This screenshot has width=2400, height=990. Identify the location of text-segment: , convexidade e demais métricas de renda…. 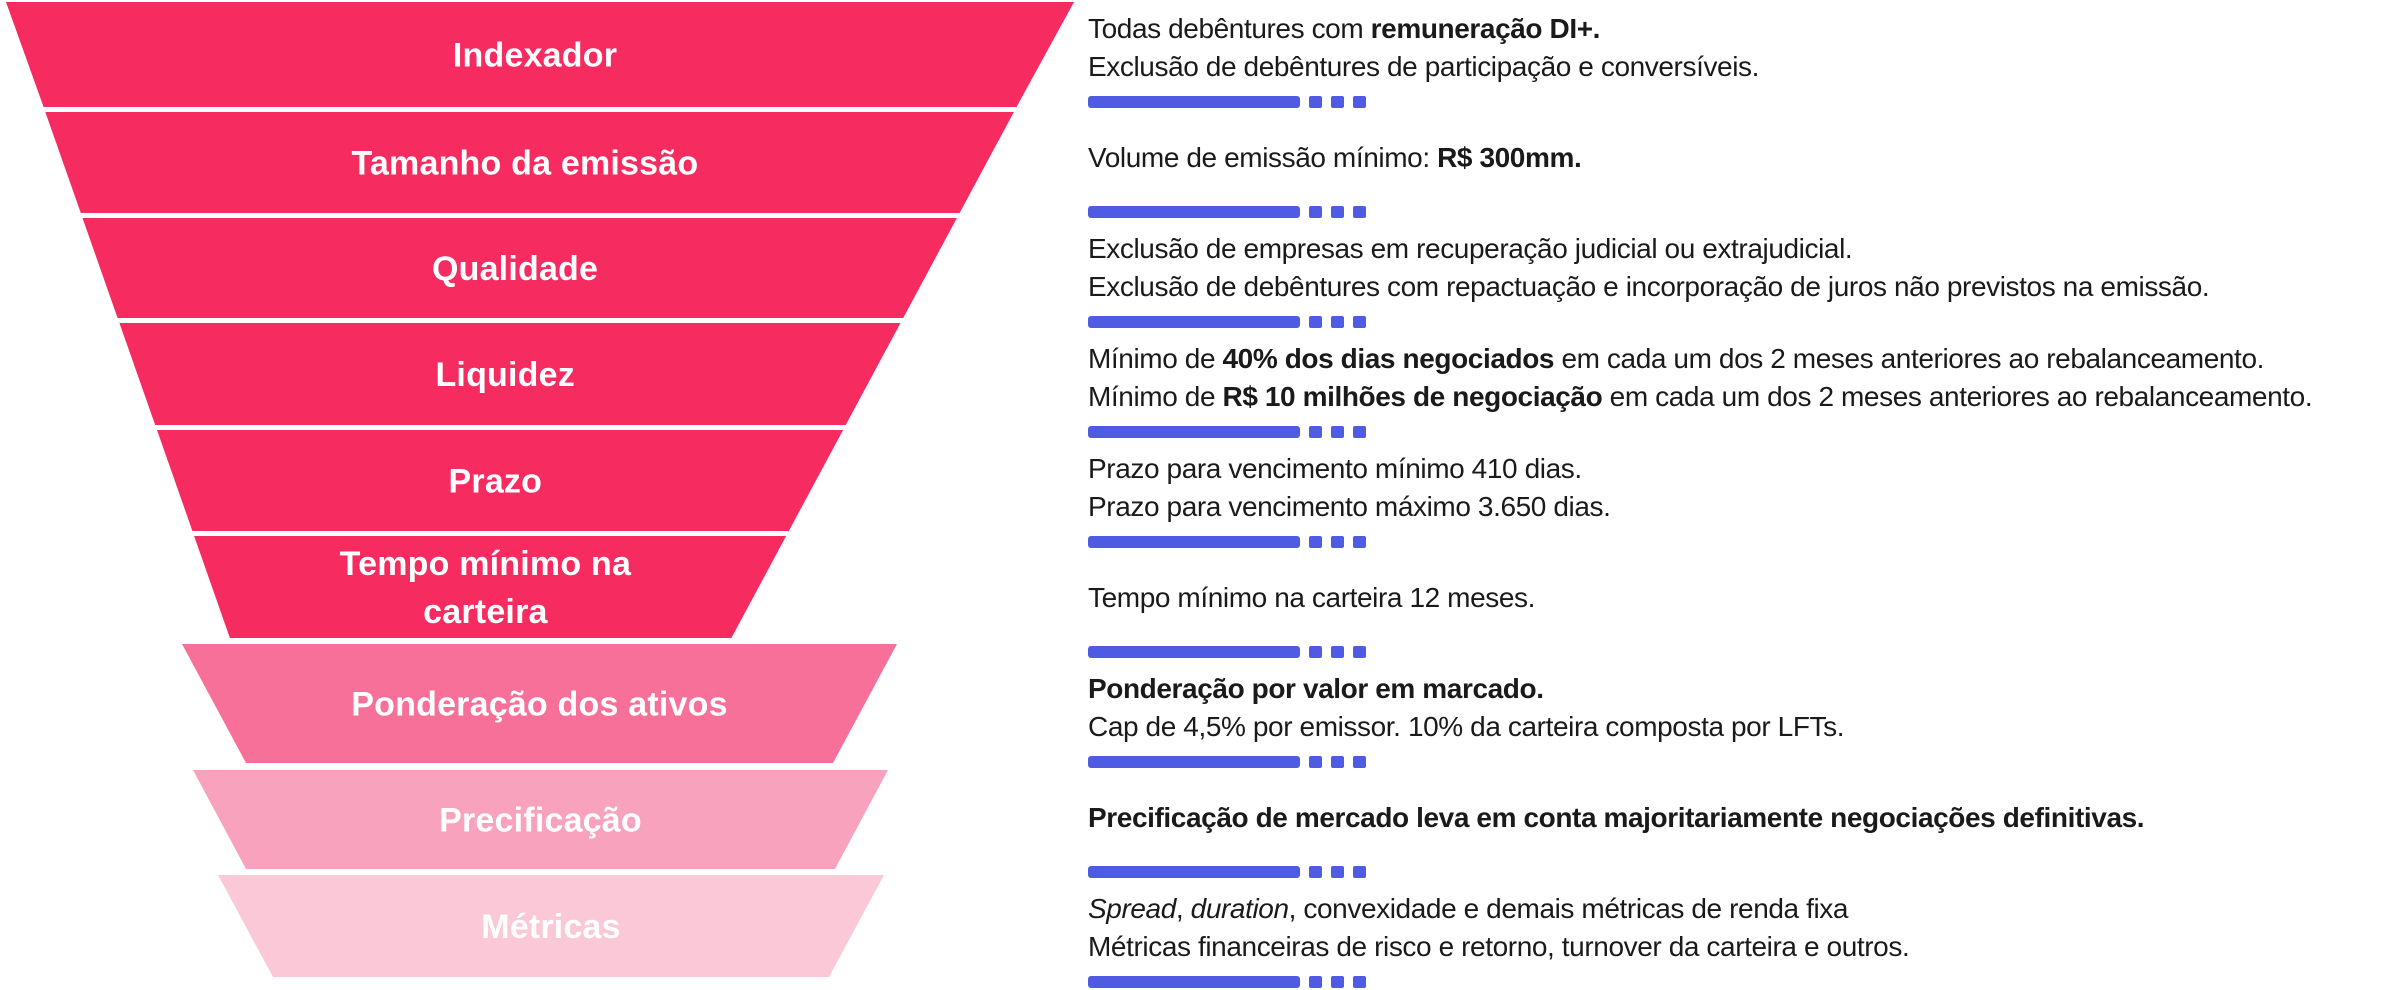
(1568, 908).